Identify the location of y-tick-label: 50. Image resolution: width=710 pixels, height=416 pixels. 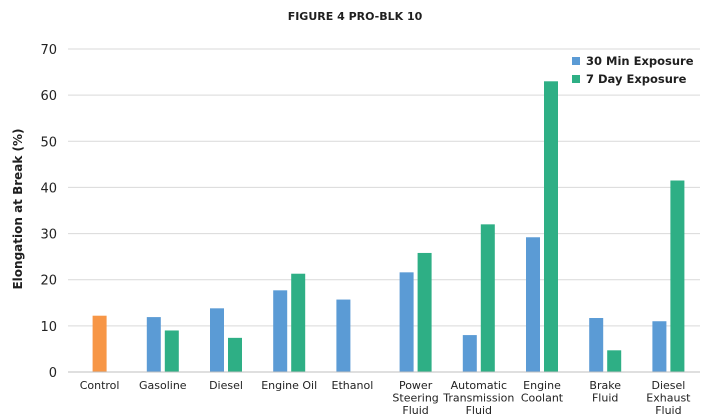
(48, 142).